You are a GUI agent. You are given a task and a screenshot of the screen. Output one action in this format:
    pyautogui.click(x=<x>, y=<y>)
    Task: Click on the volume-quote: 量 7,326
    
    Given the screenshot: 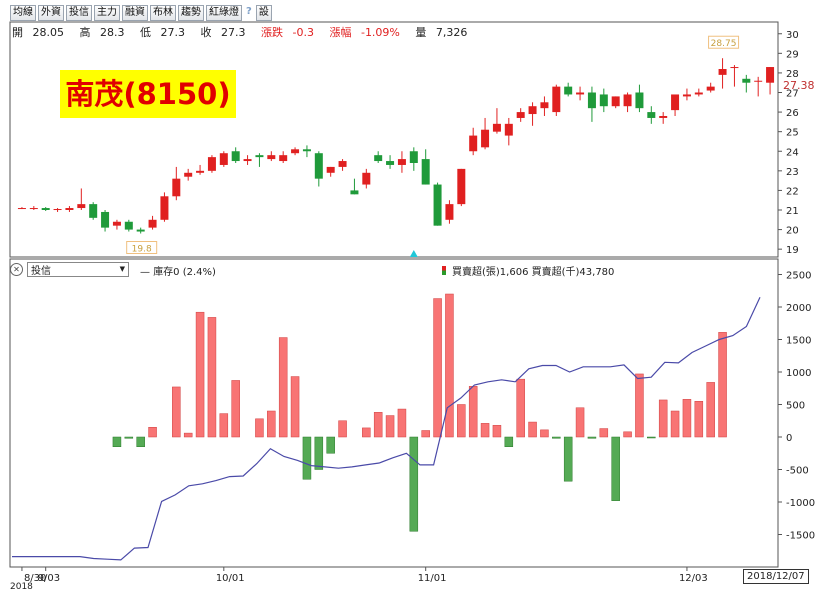 What is the action you would take?
    pyautogui.click(x=444, y=32)
    